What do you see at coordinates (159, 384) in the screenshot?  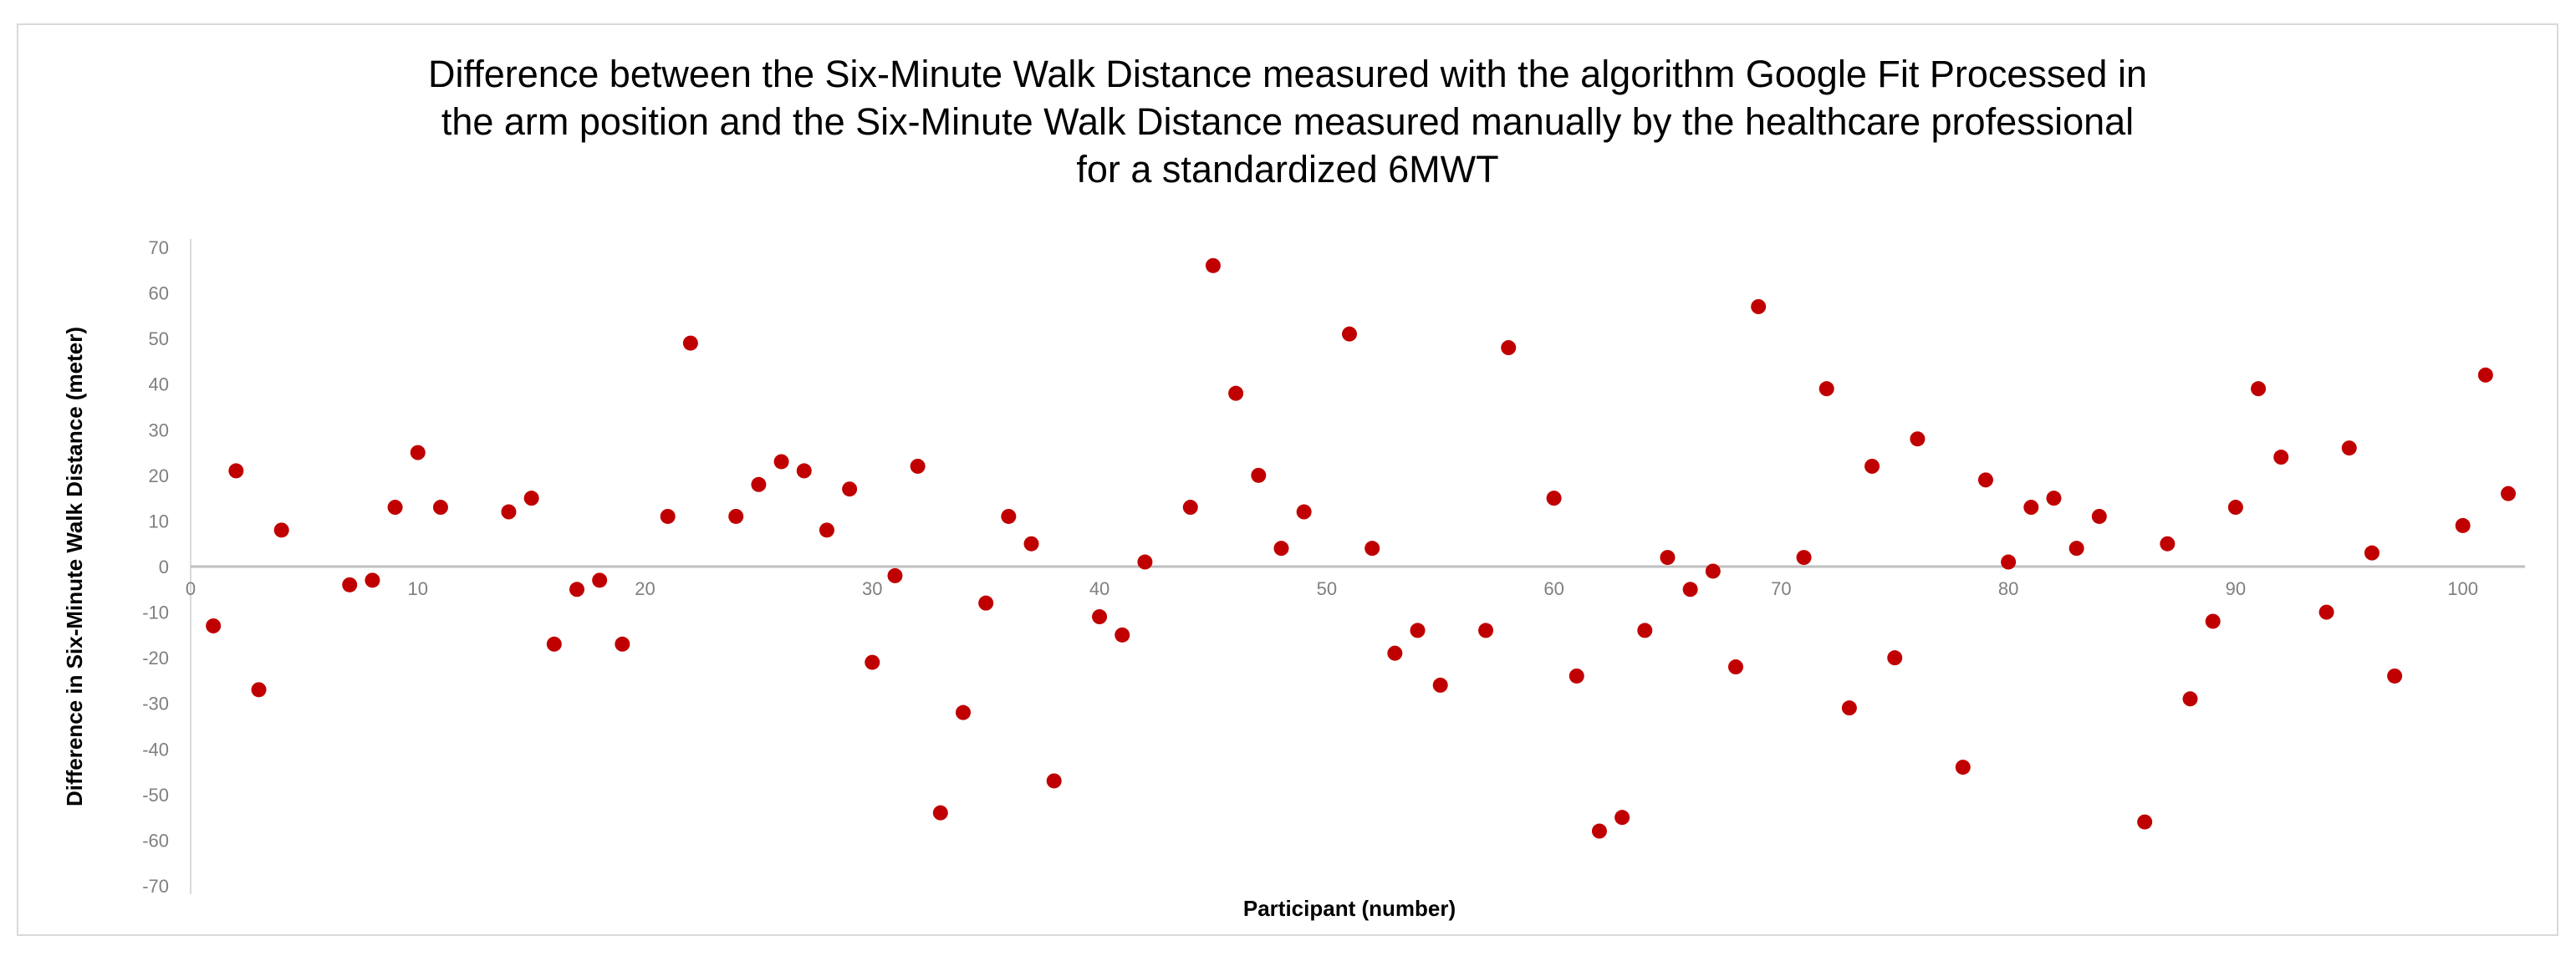 I see `y-tick-label: 40` at bounding box center [159, 384].